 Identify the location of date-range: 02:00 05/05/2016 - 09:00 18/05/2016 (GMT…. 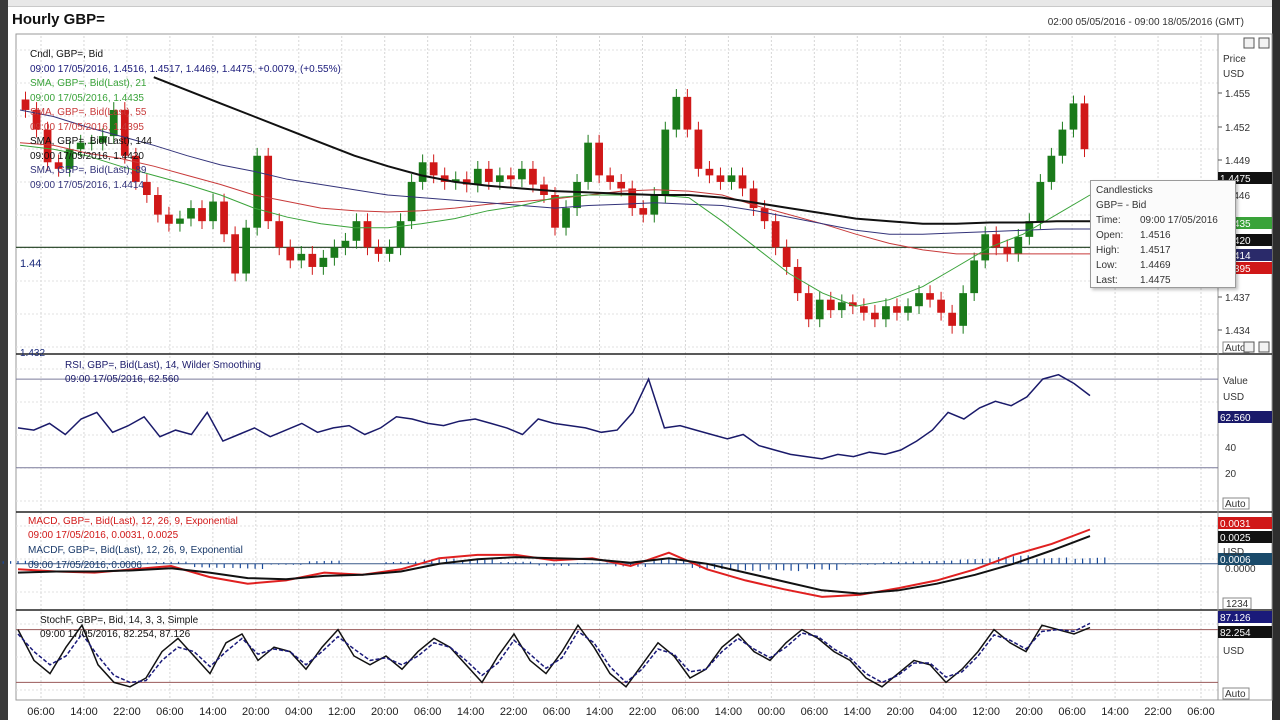
(1145, 22).